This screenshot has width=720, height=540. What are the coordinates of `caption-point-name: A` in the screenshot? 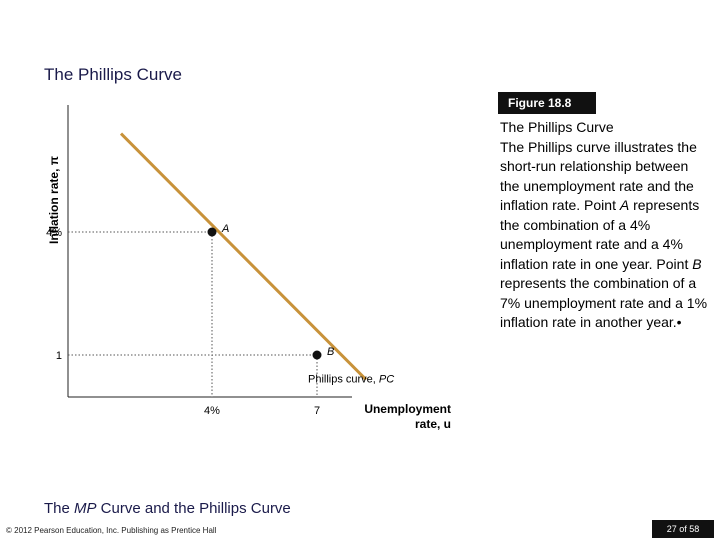 It's located at (624, 205).